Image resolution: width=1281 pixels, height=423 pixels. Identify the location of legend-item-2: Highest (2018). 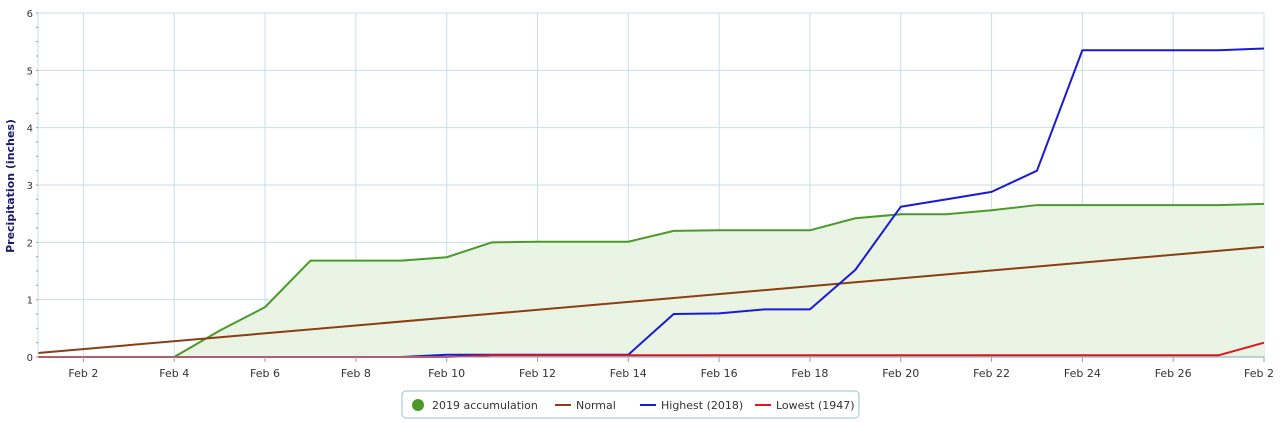
(691, 405).